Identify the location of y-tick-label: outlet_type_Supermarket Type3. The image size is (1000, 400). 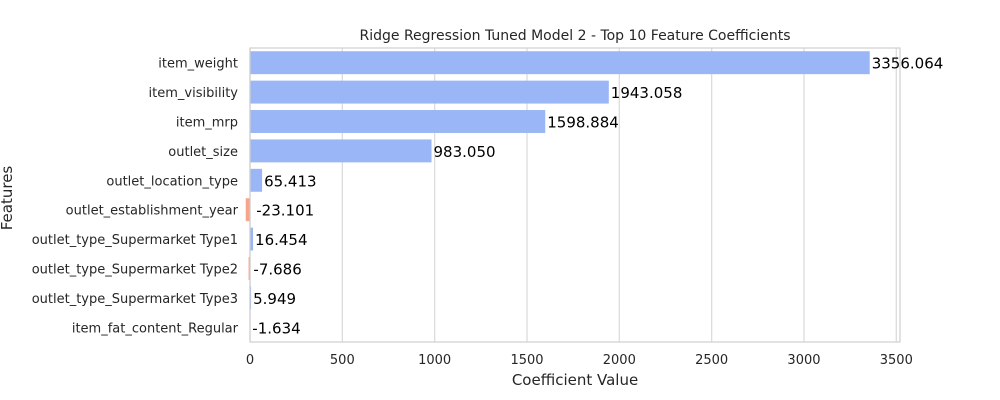
(135, 299).